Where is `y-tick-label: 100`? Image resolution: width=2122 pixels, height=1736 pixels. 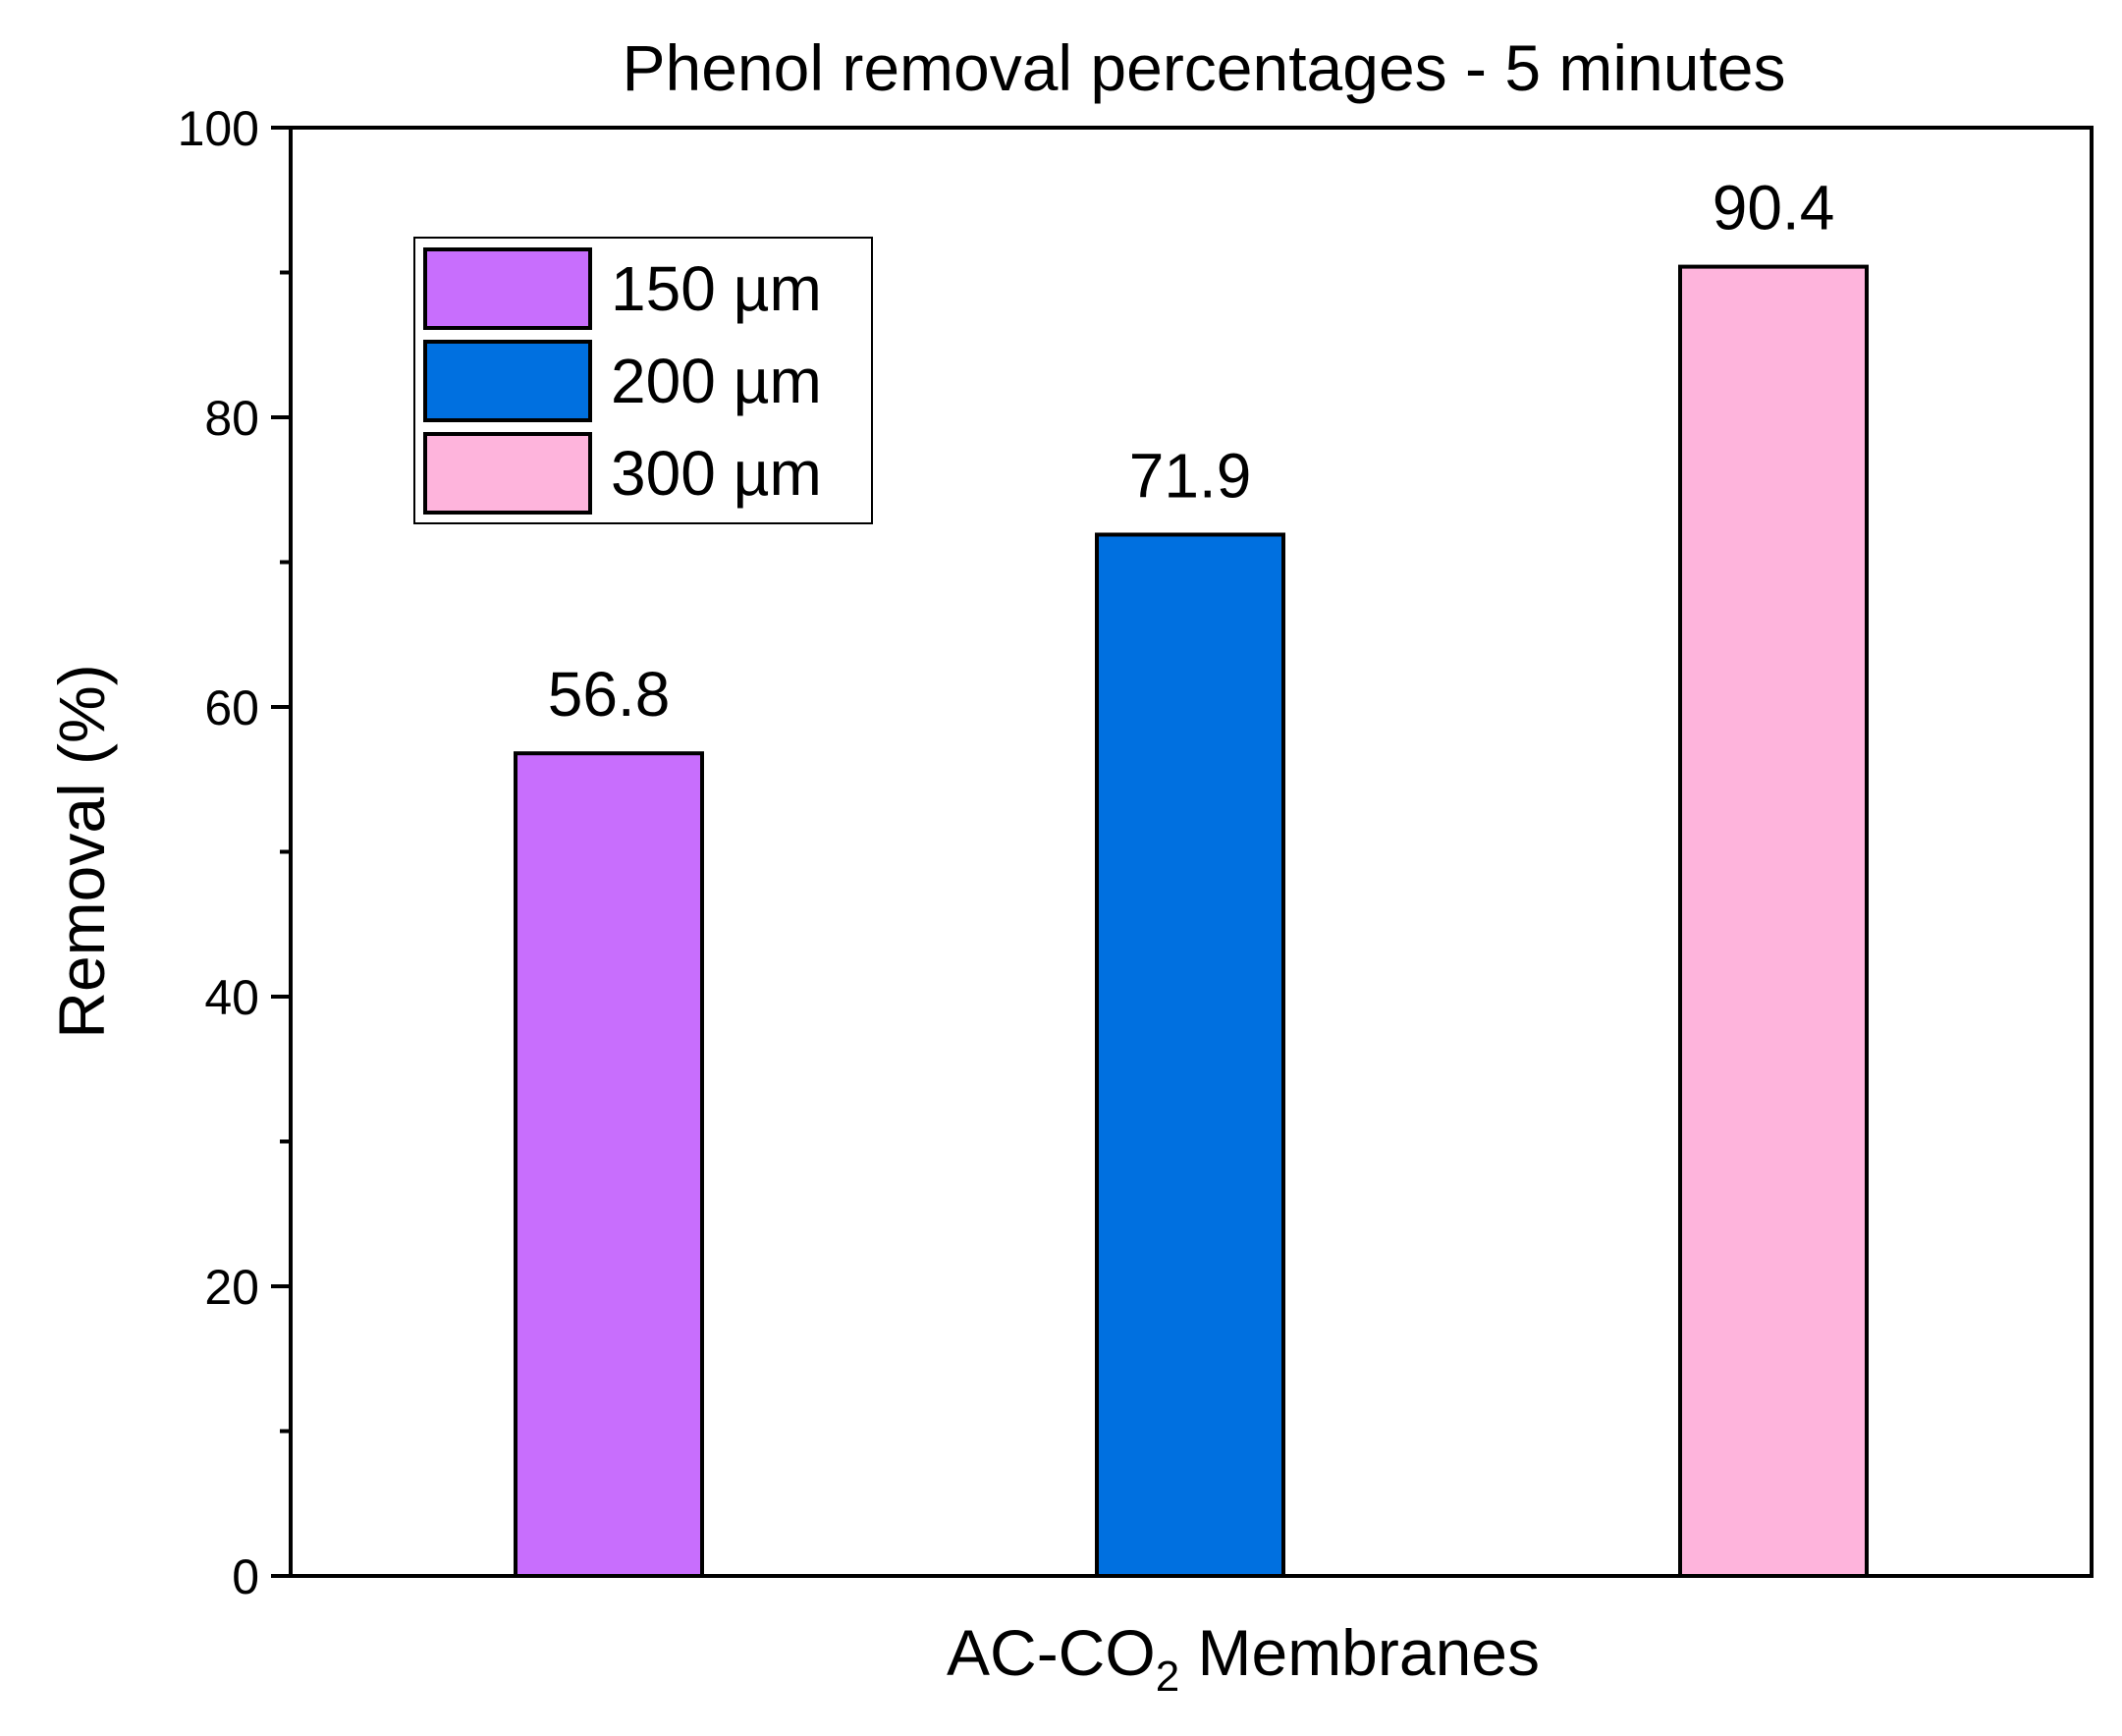 y-tick-label: 100 is located at coordinates (218, 128).